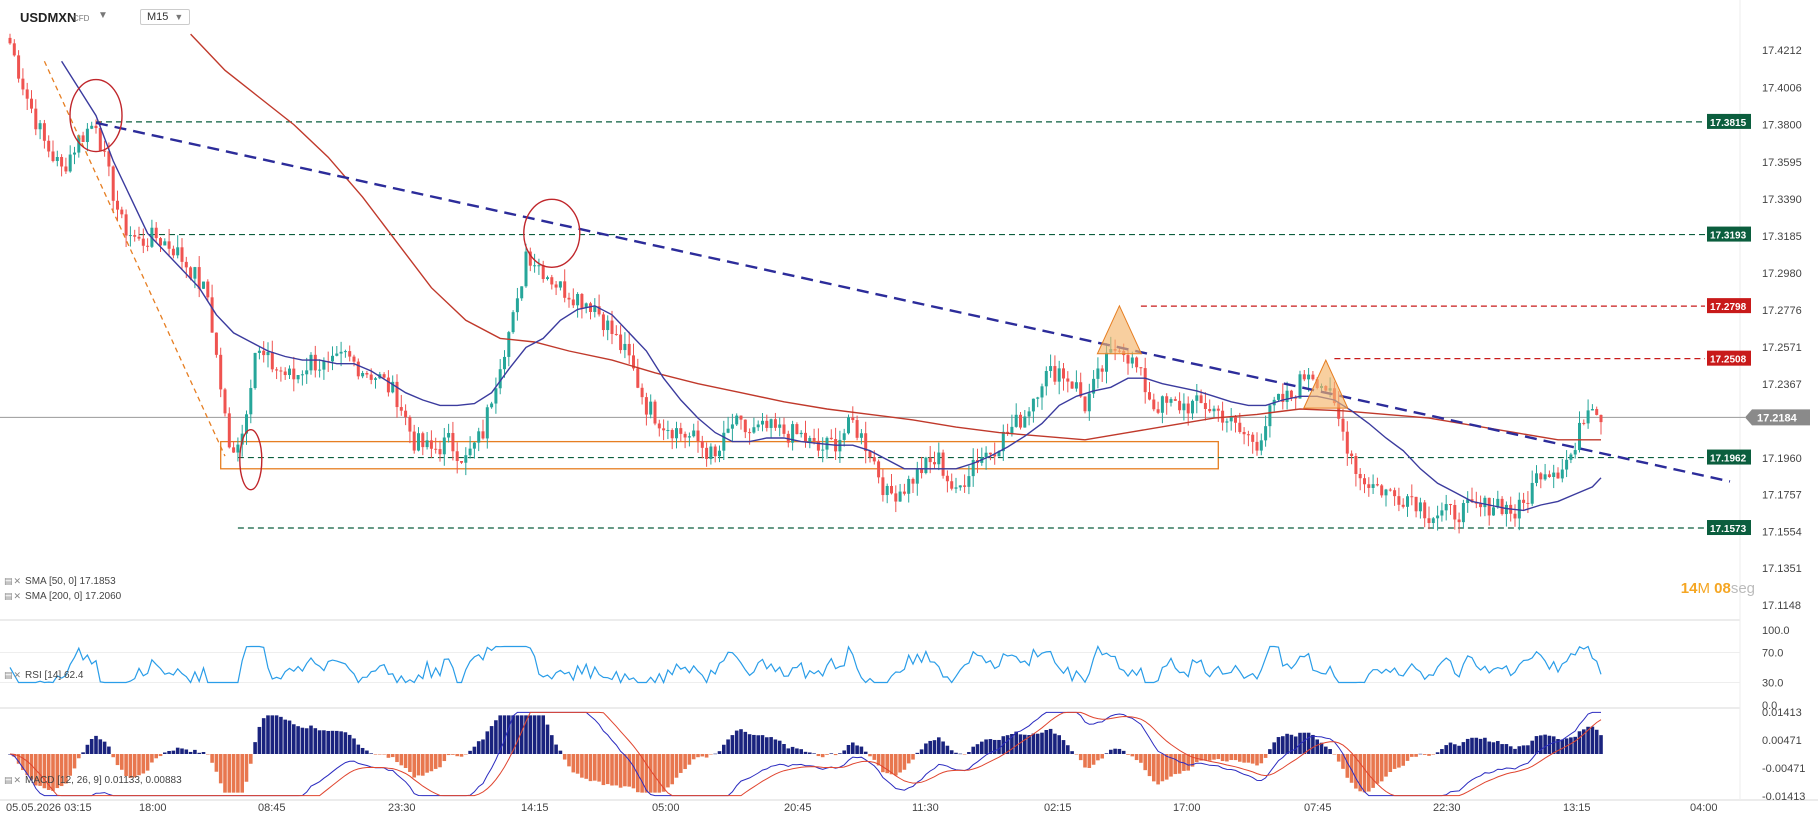  What do you see at coordinates (62, 596) in the screenshot?
I see `sma200-legend: ▤✕ SMA [200, 0] 17.2060` at bounding box center [62, 596].